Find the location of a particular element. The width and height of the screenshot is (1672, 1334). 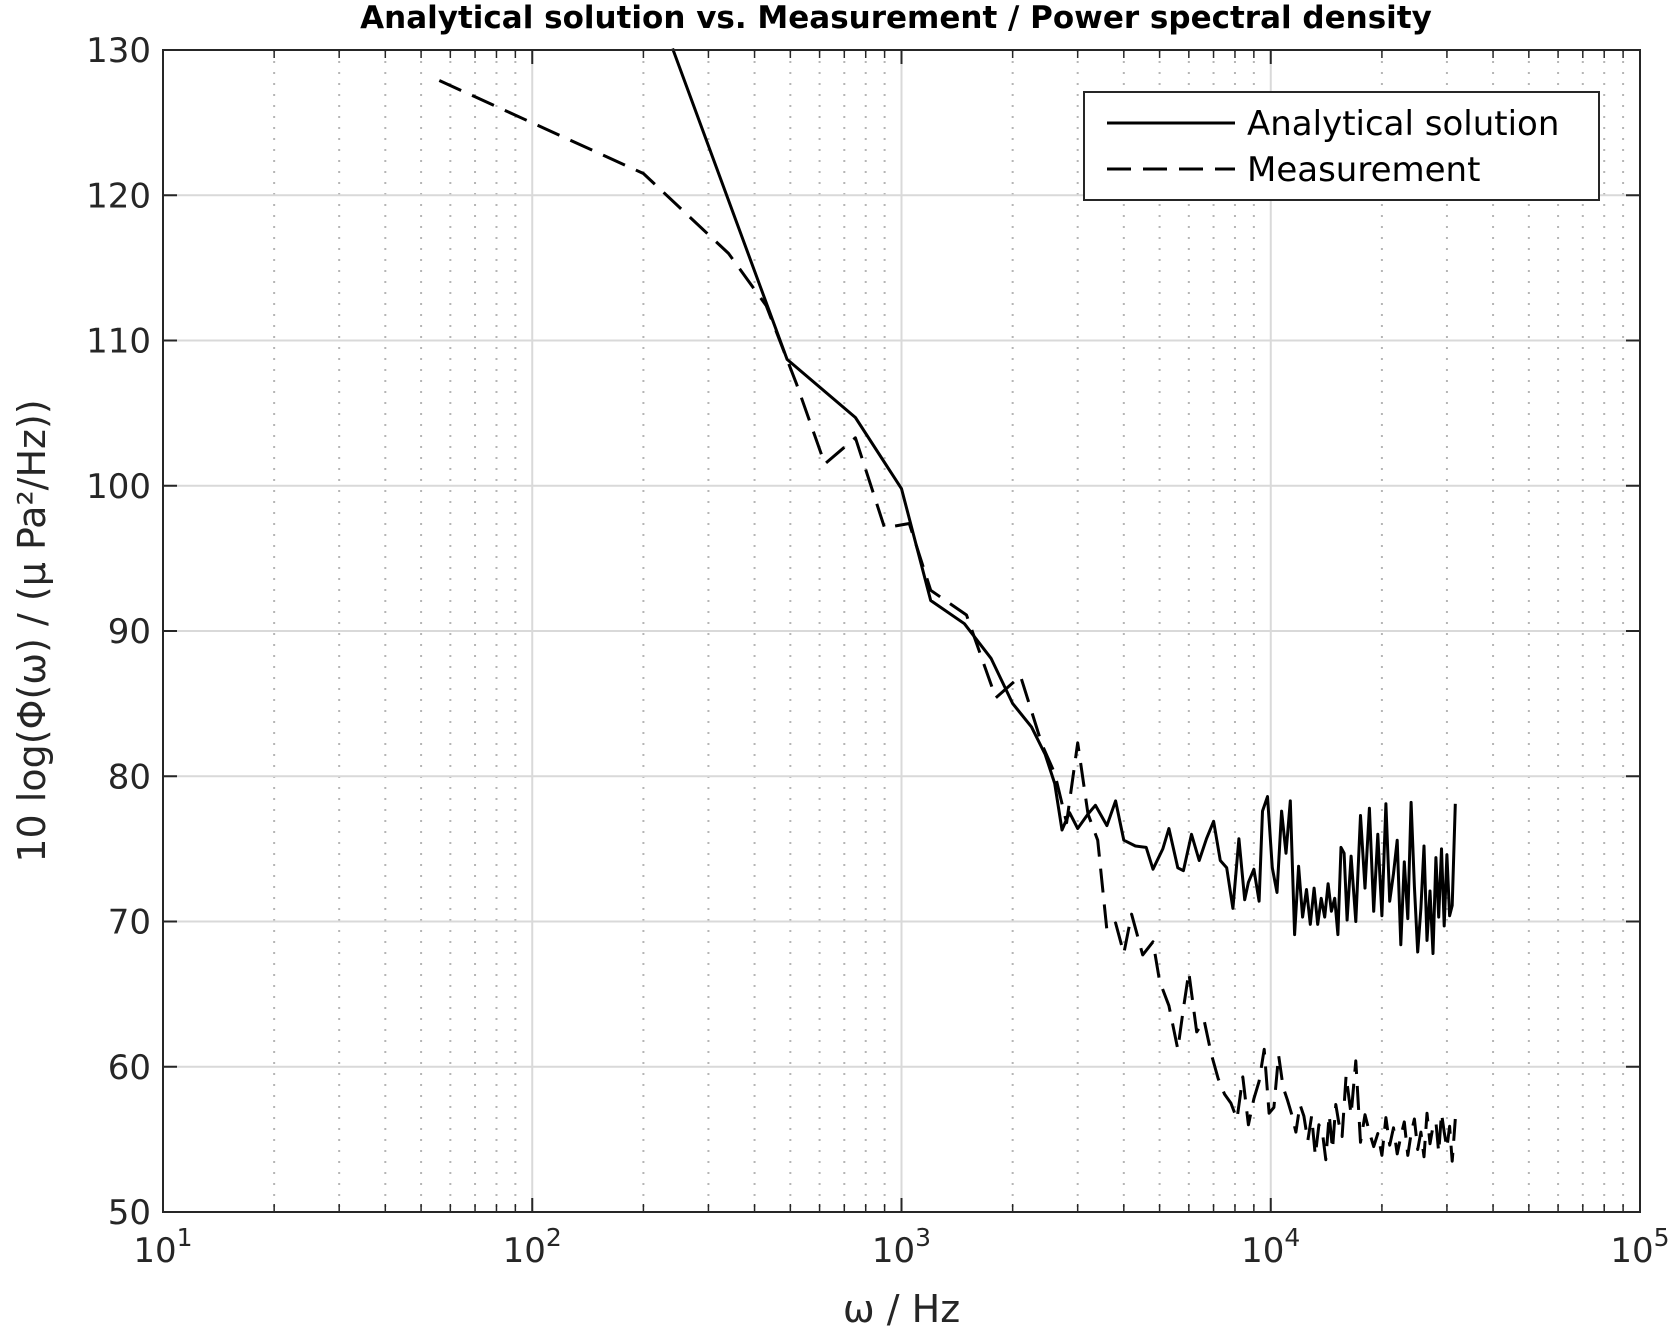

y-tick-label: 130 is located at coordinates (118, 51).